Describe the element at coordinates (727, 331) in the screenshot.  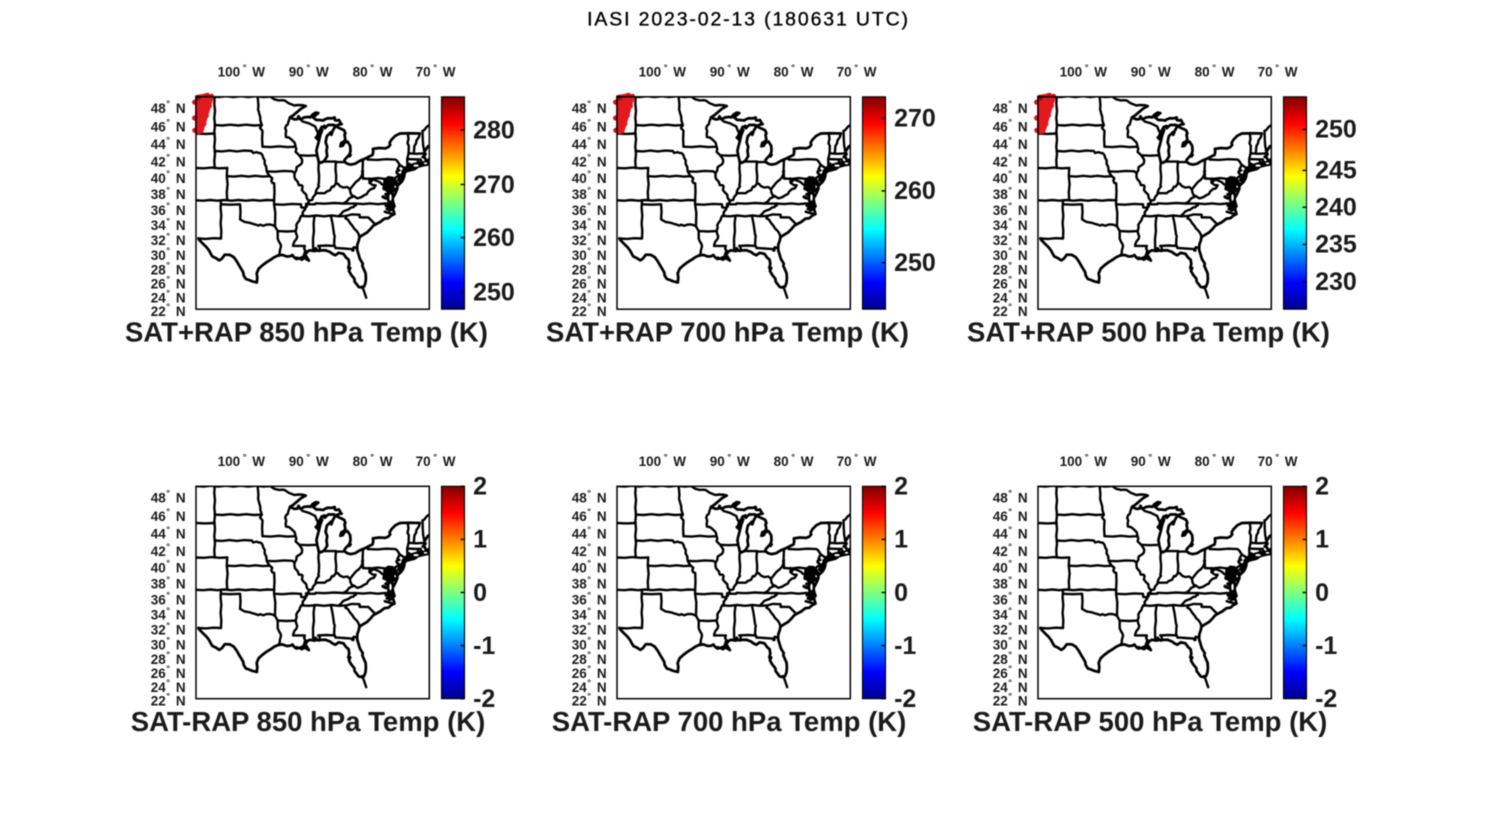
I see `svg-text: SAT+RAP 700 hPa Temp (K)` at that location.